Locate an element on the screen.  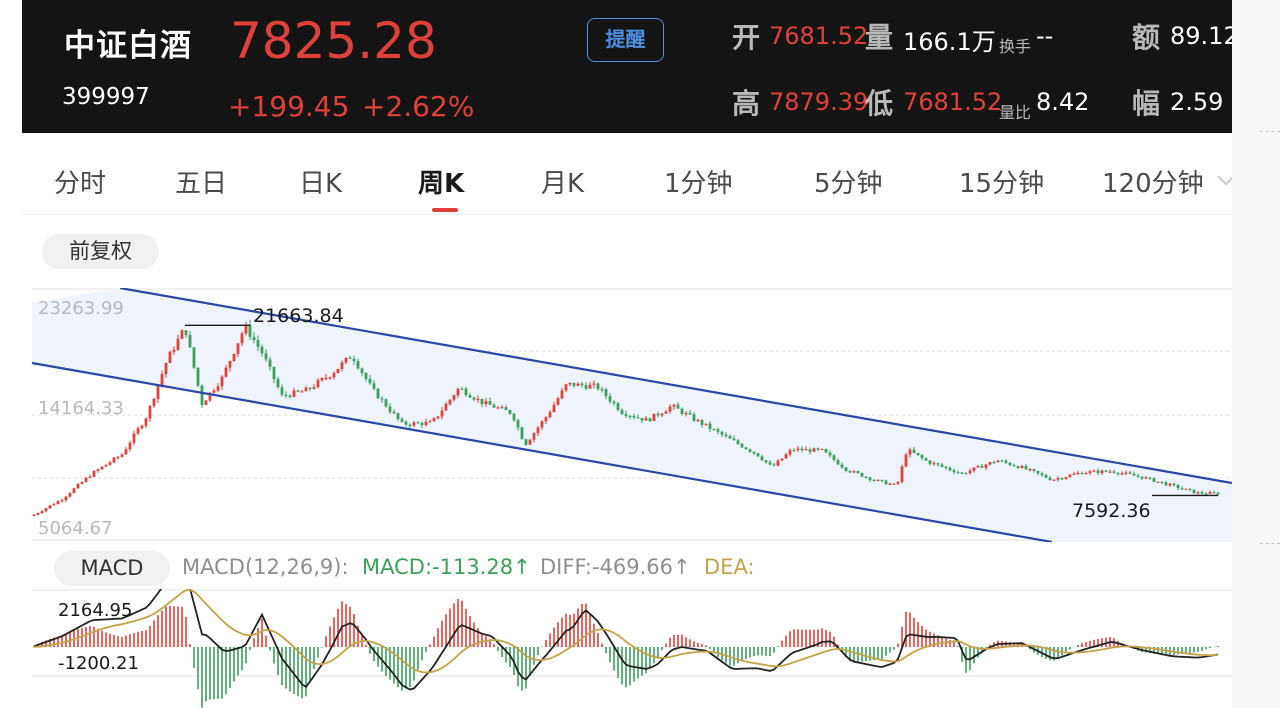
price-change-percent: +2.62% is located at coordinates (418, 106).